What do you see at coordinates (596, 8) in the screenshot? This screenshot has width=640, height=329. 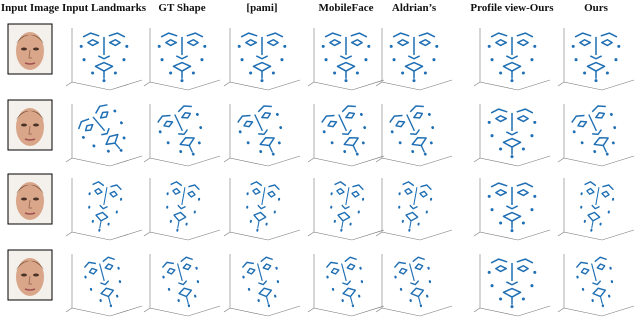 I see `column-header: Ours` at bounding box center [596, 8].